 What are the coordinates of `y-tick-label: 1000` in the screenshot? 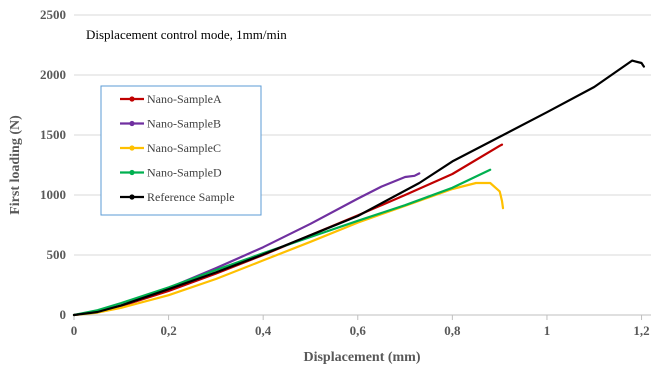 It's located at (53, 194).